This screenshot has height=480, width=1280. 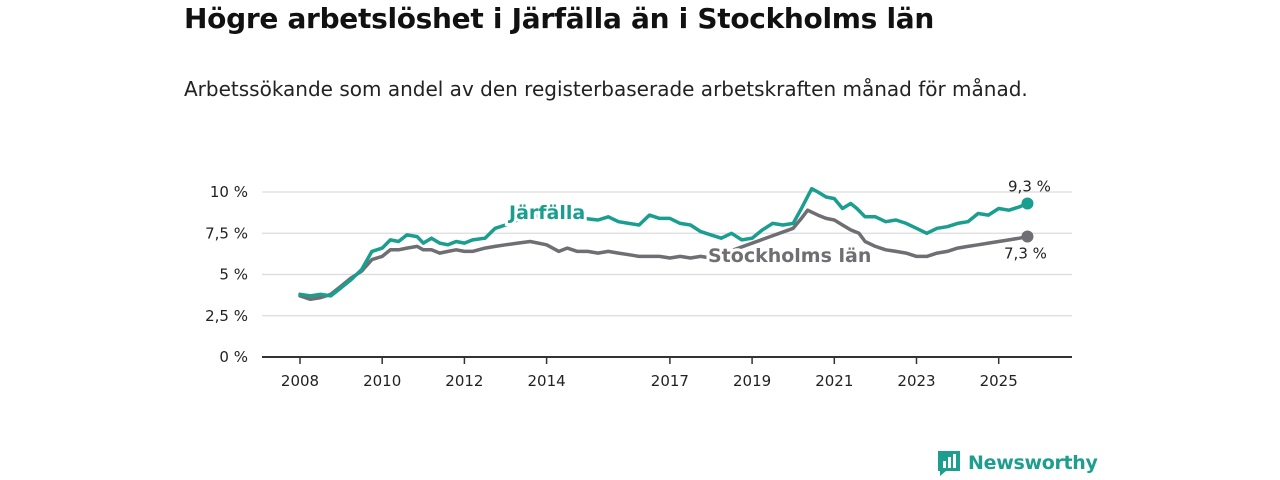 What do you see at coordinates (752, 381) in the screenshot?
I see `x-tick-label: 2019` at bounding box center [752, 381].